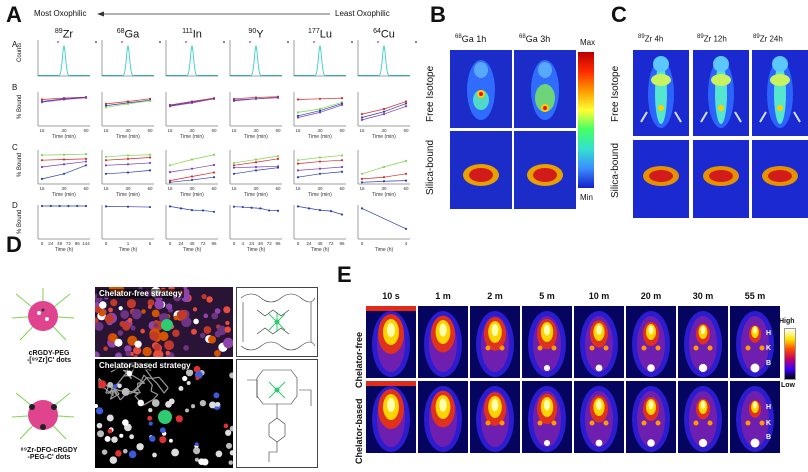 This screenshot has height=472, width=808. What do you see at coordinates (384, 229) in the screenshot?
I see `row-d-plot-cu: 0 4 Time (h)` at bounding box center [384, 229].